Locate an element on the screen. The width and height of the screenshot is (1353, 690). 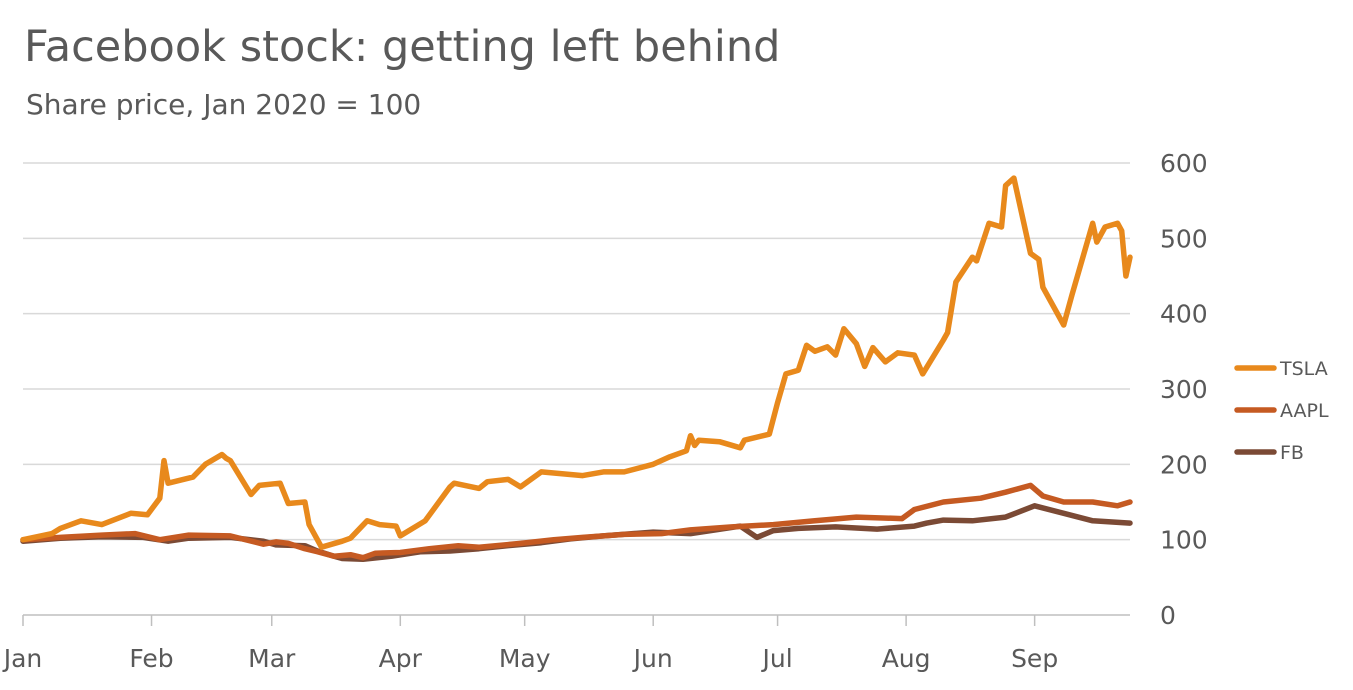
x-tick-label: Jan is located at coordinates (22, 658).